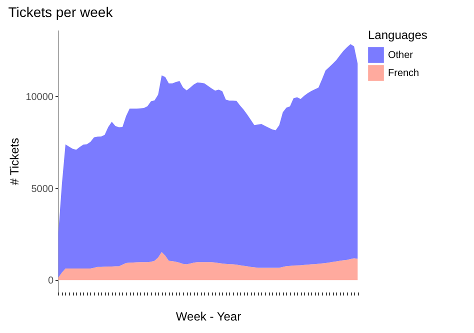  Describe the element at coordinates (40, 97) in the screenshot. I see `y-tick-label: 10000` at that location.